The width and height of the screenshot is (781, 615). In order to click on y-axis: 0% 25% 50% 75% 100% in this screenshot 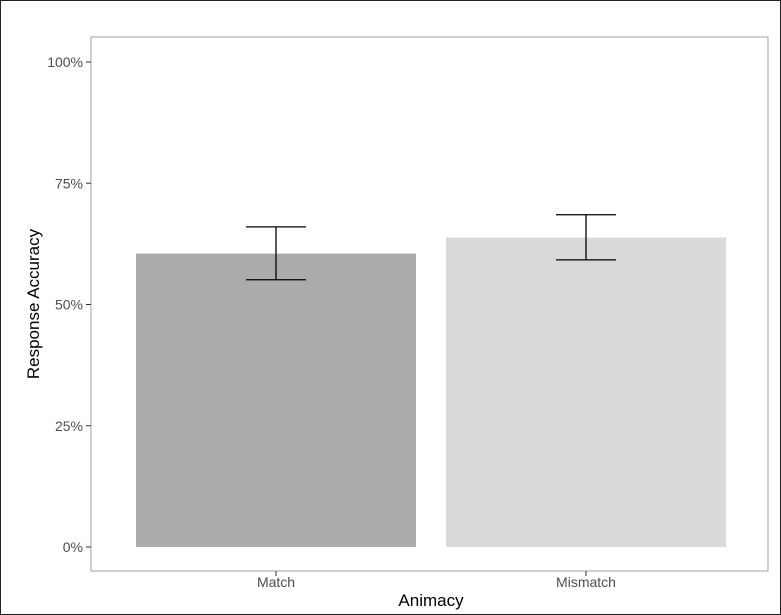, I will do `click(69, 304)`.